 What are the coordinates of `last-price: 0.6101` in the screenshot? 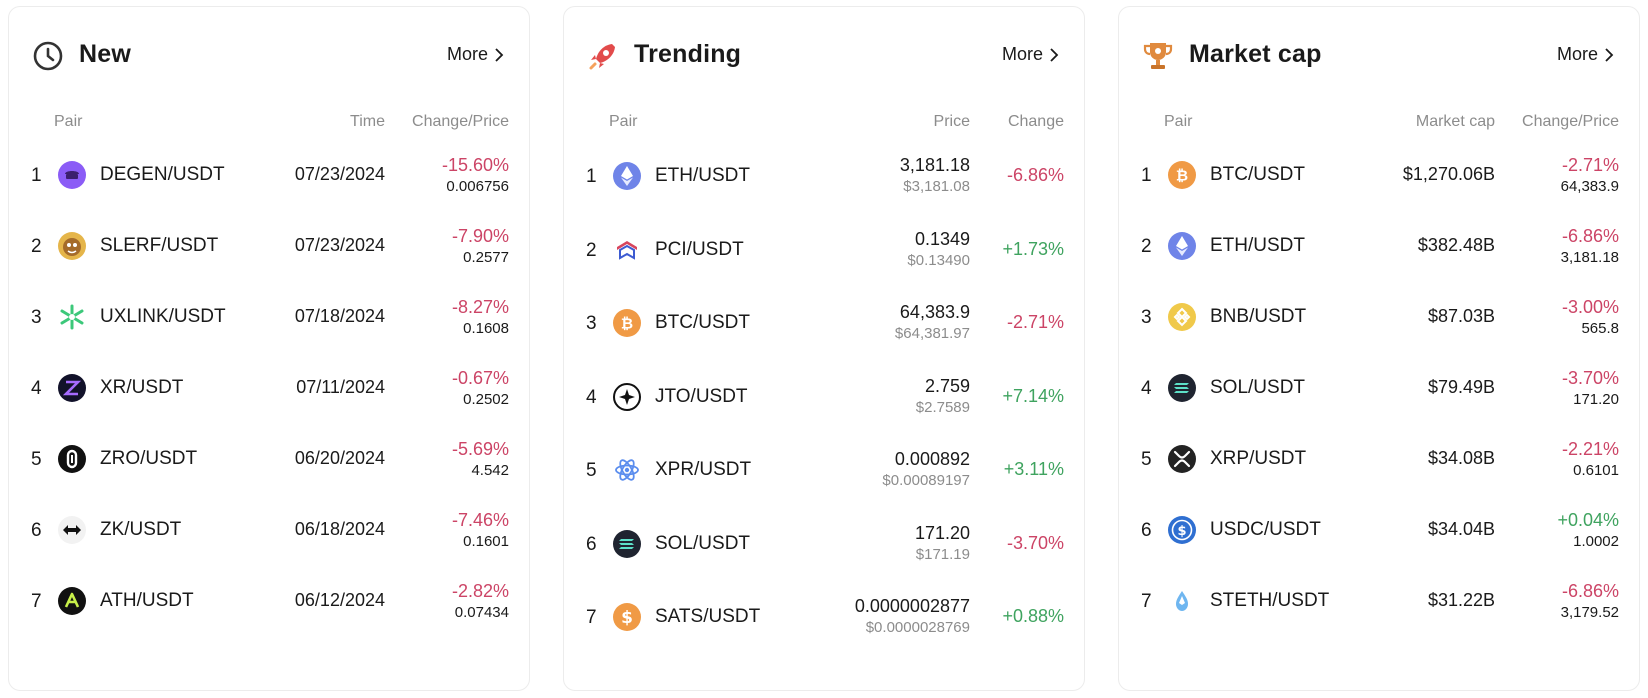 It's located at (1596, 470).